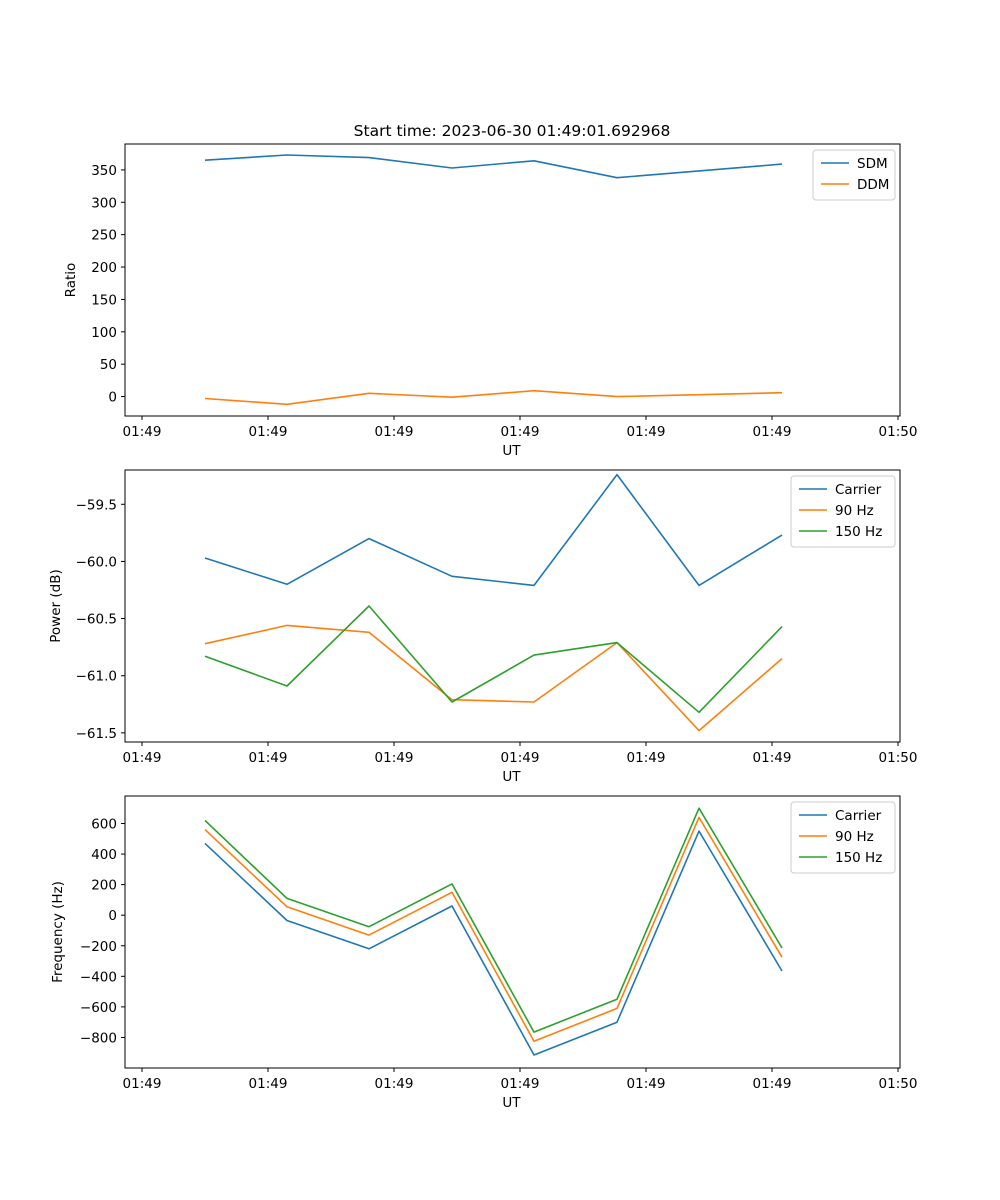  I want to click on y-tick-label: 50, so click(108, 365).